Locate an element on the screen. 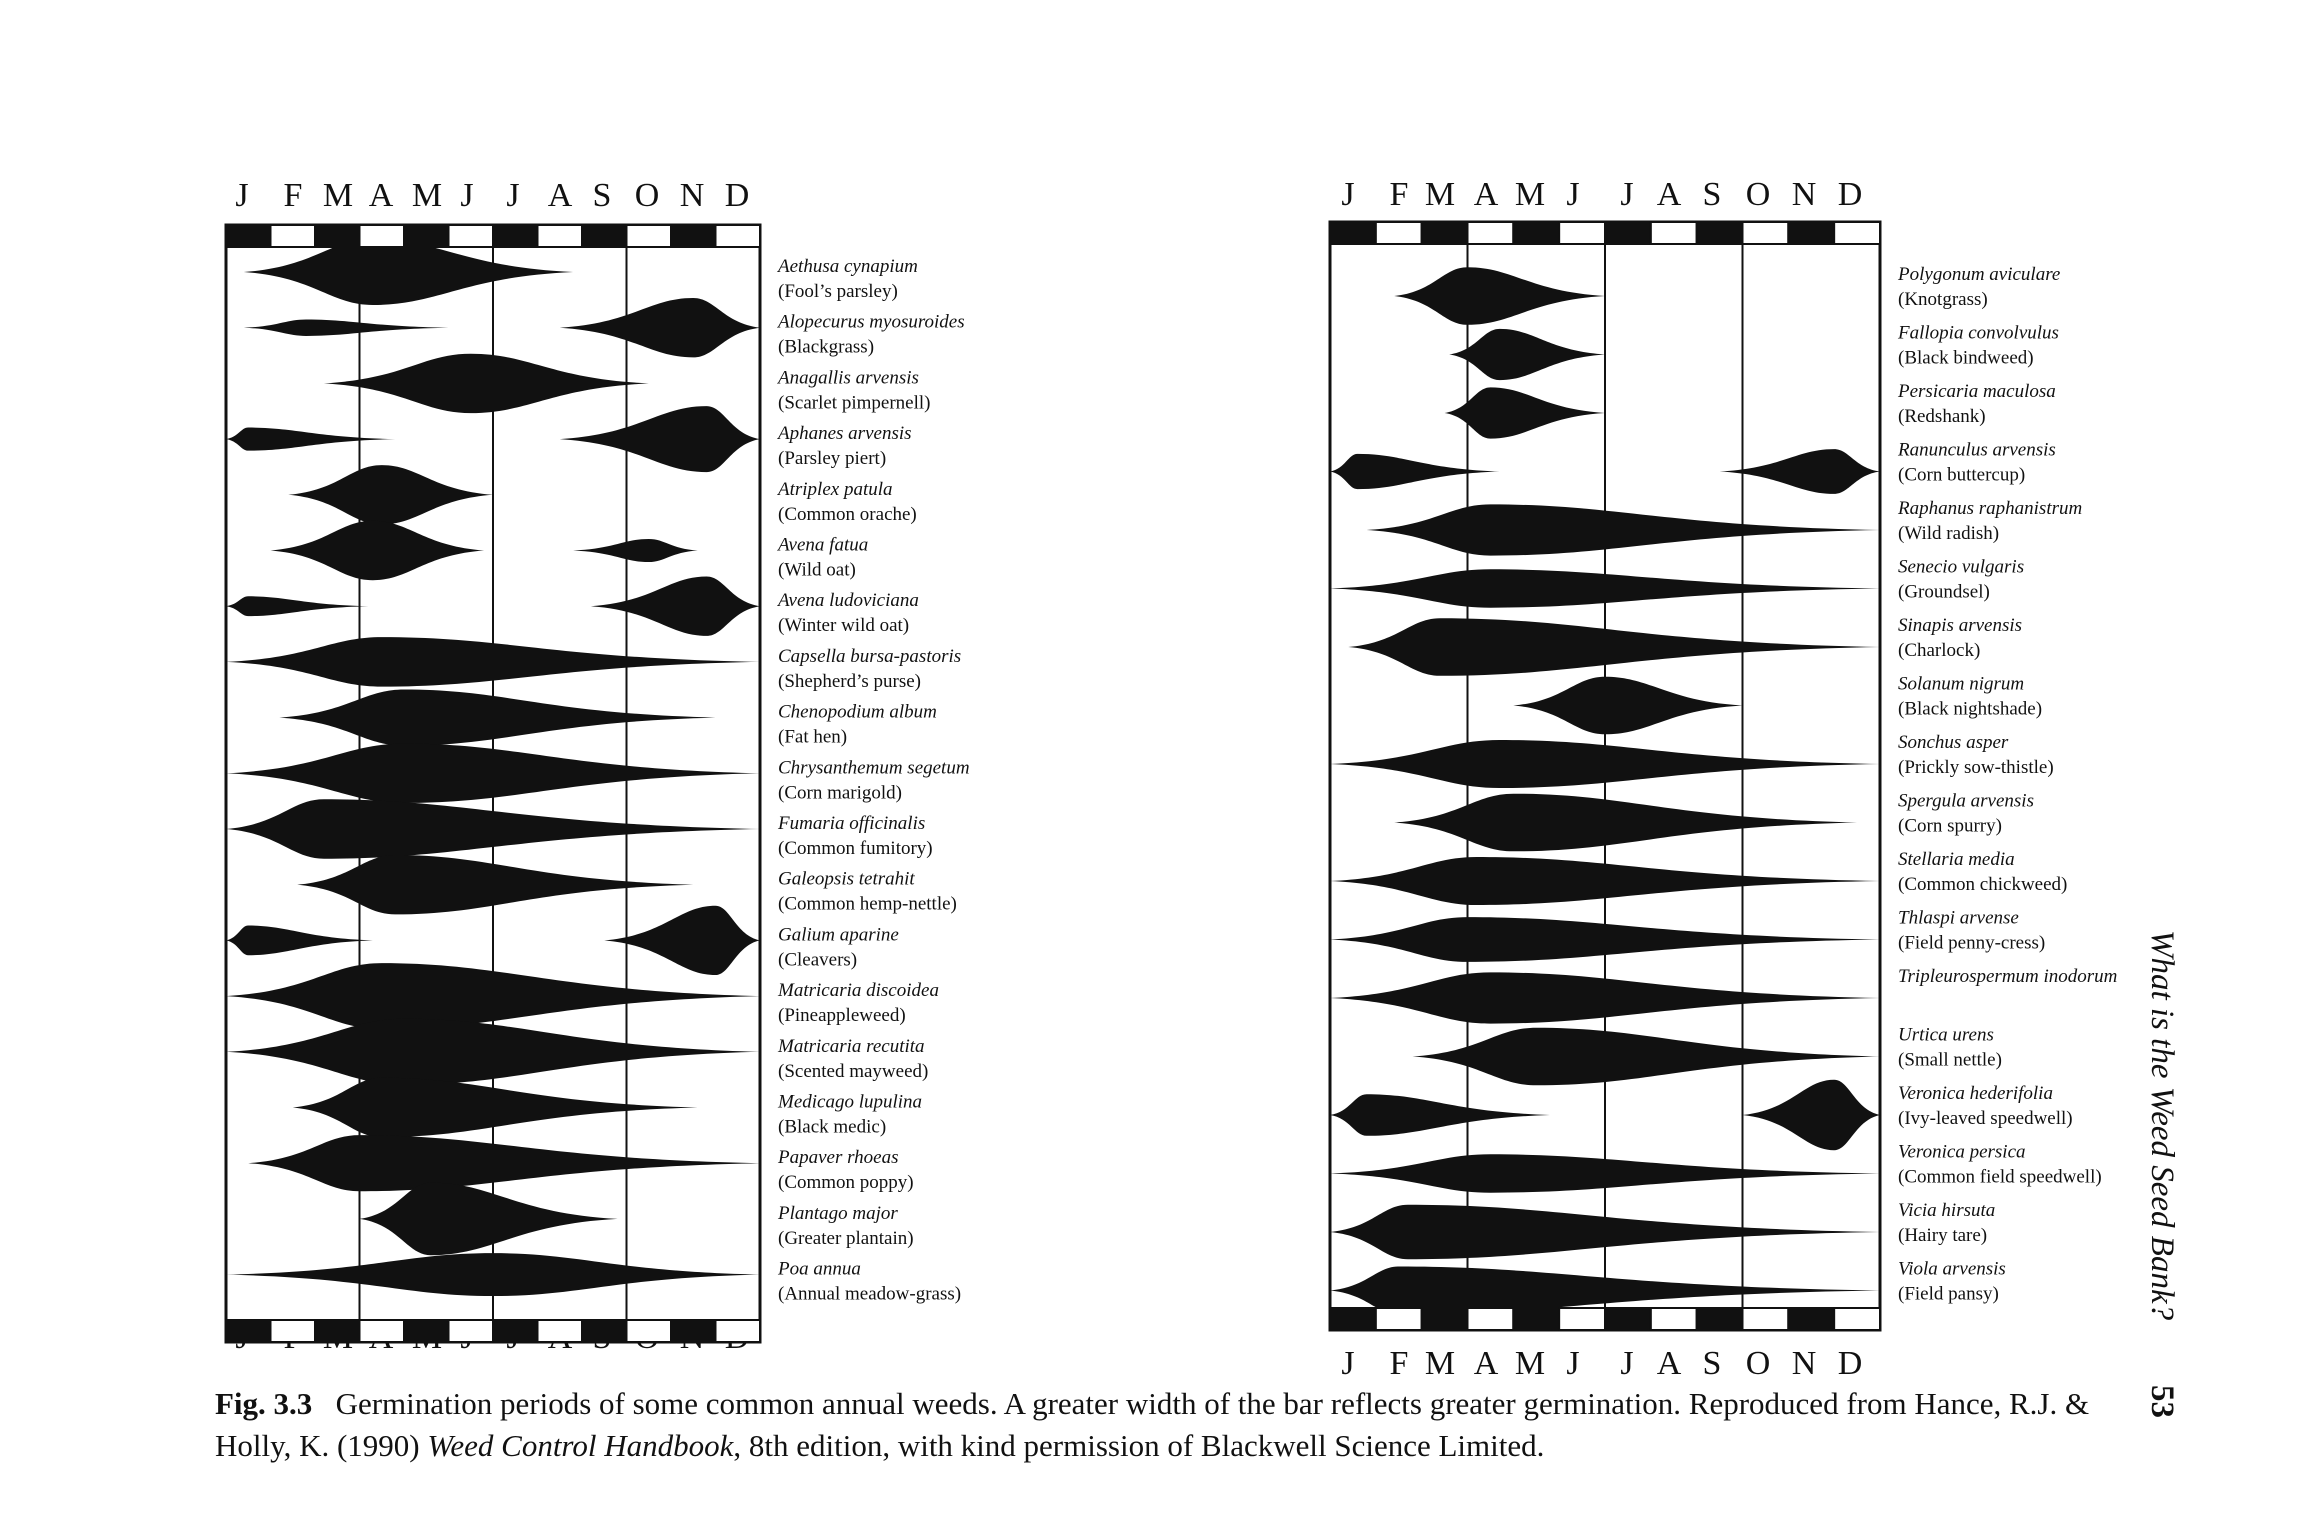 The width and height of the screenshot is (2312, 1535). right-species-common: (Wild radish) is located at coordinates (1948, 533).